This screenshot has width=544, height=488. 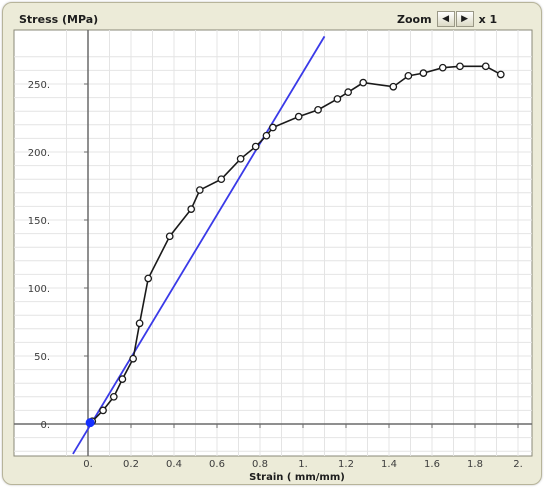 I want to click on right-arrow-icon: ▶, so click(x=465, y=19).